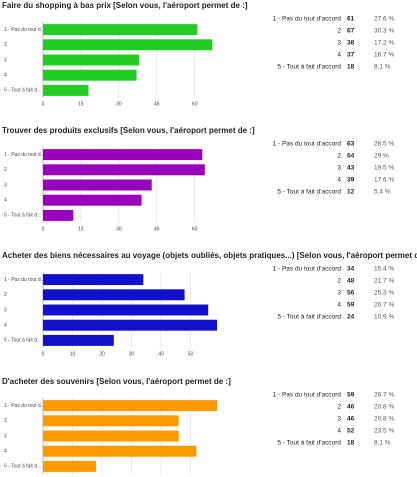 The height and width of the screenshot is (477, 417). I want to click on count: 48, so click(351, 281).